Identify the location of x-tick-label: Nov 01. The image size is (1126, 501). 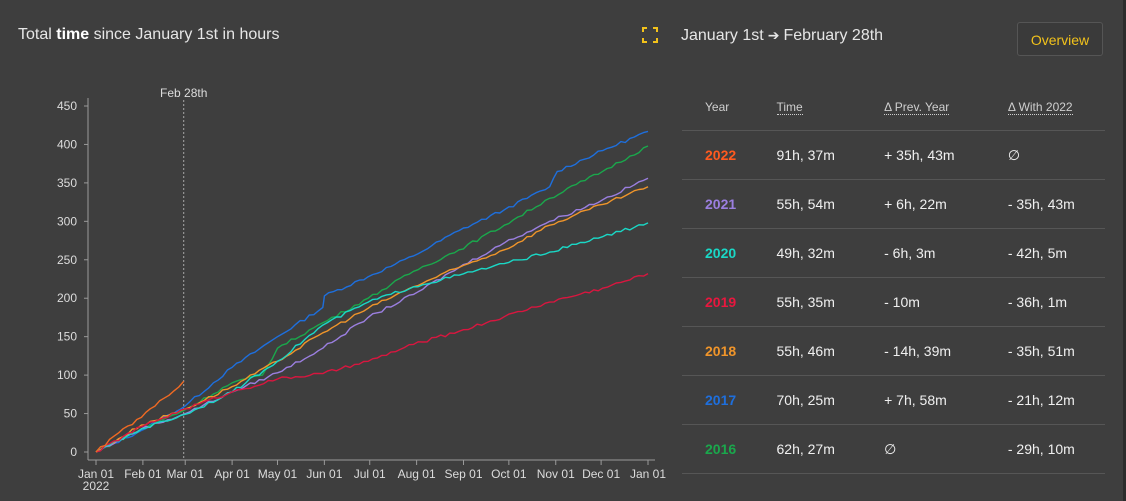
(556, 474).